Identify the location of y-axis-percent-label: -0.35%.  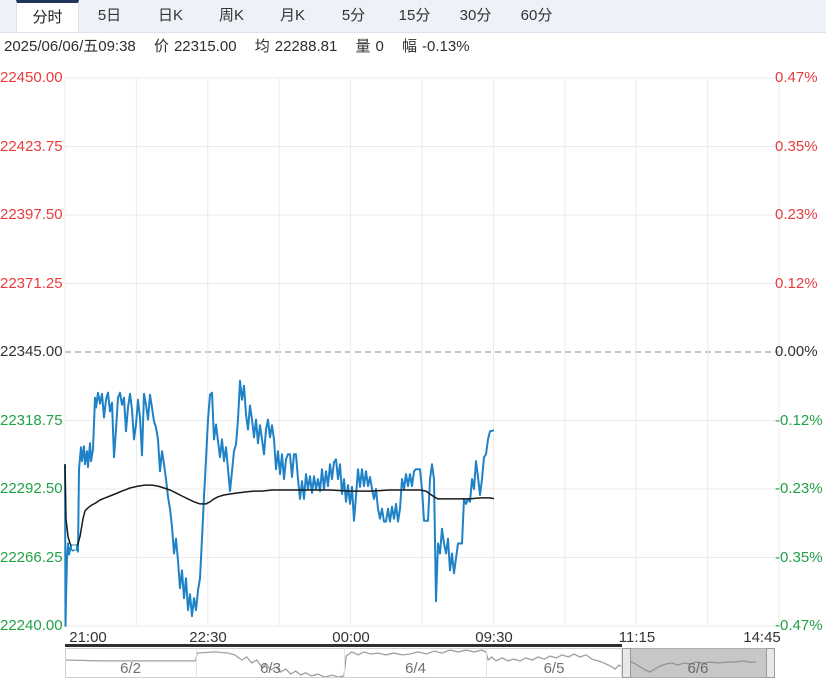
(799, 557).